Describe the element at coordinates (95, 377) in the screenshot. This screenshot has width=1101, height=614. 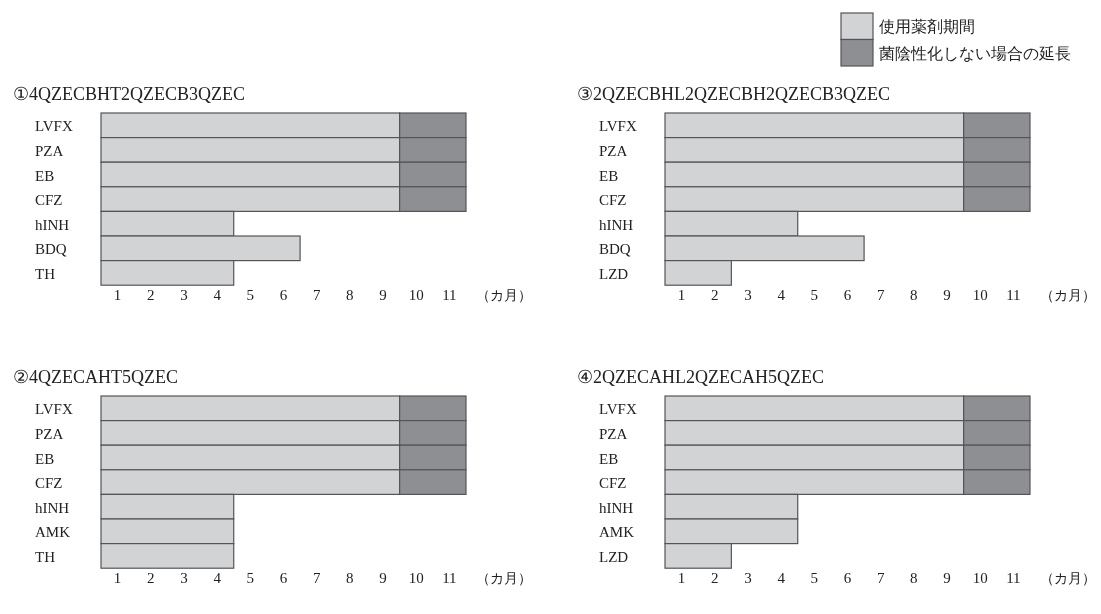
I see `chart-title: ②4QZECAHT5QZEC` at that location.